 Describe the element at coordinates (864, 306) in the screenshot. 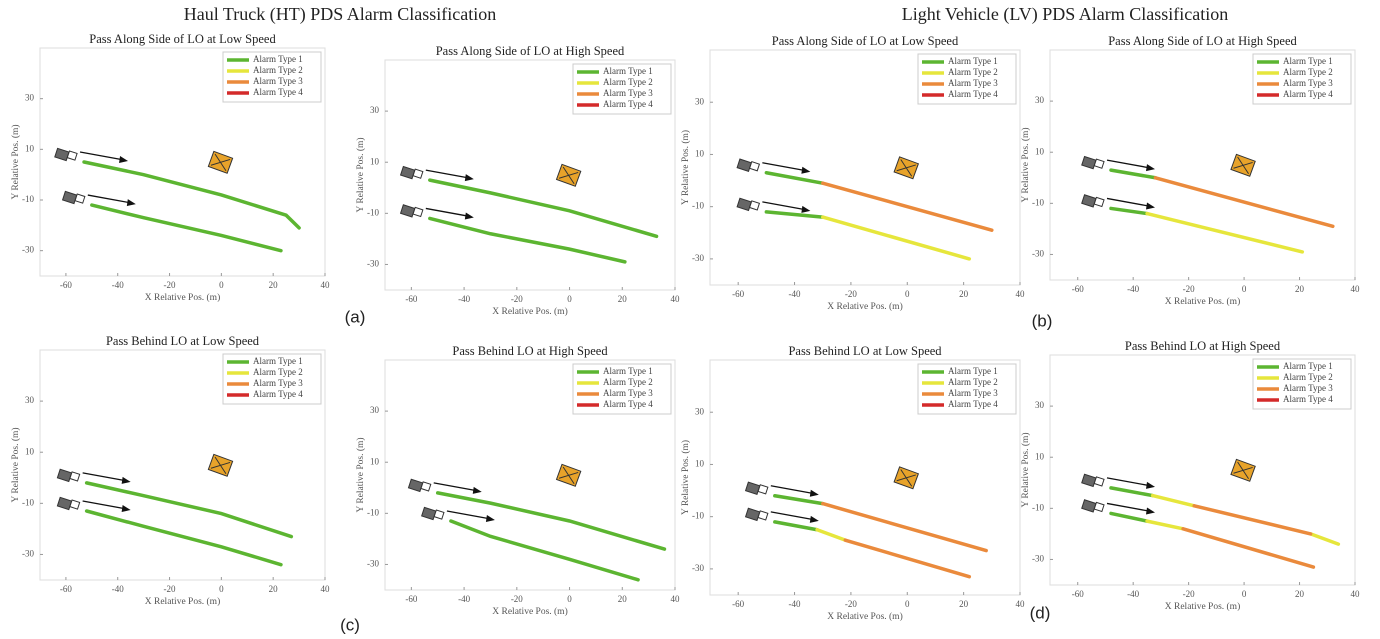

I see `x-axis-label: X Relative Pos. (m)` at that location.